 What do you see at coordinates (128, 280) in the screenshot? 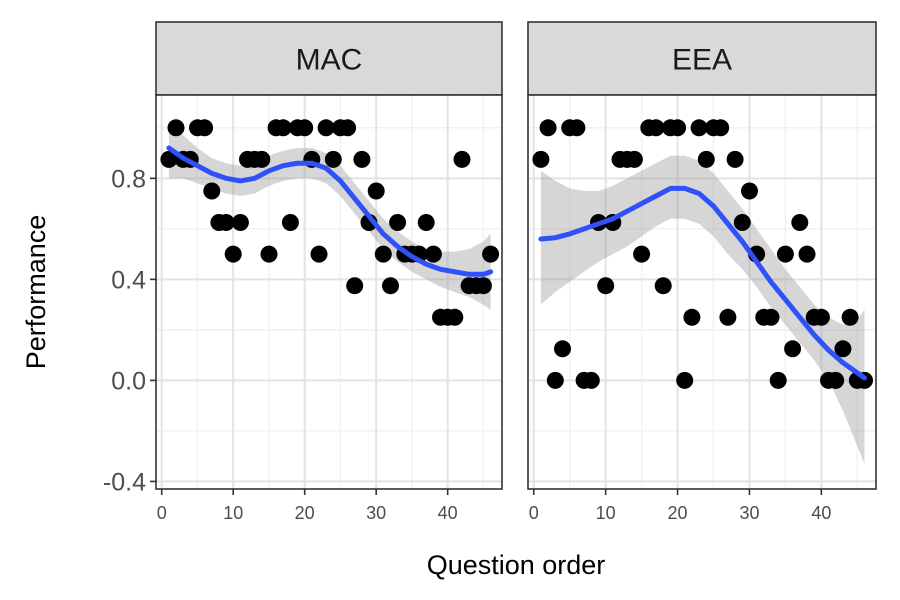
I see `y-tick-label: 0.4` at bounding box center [128, 280].